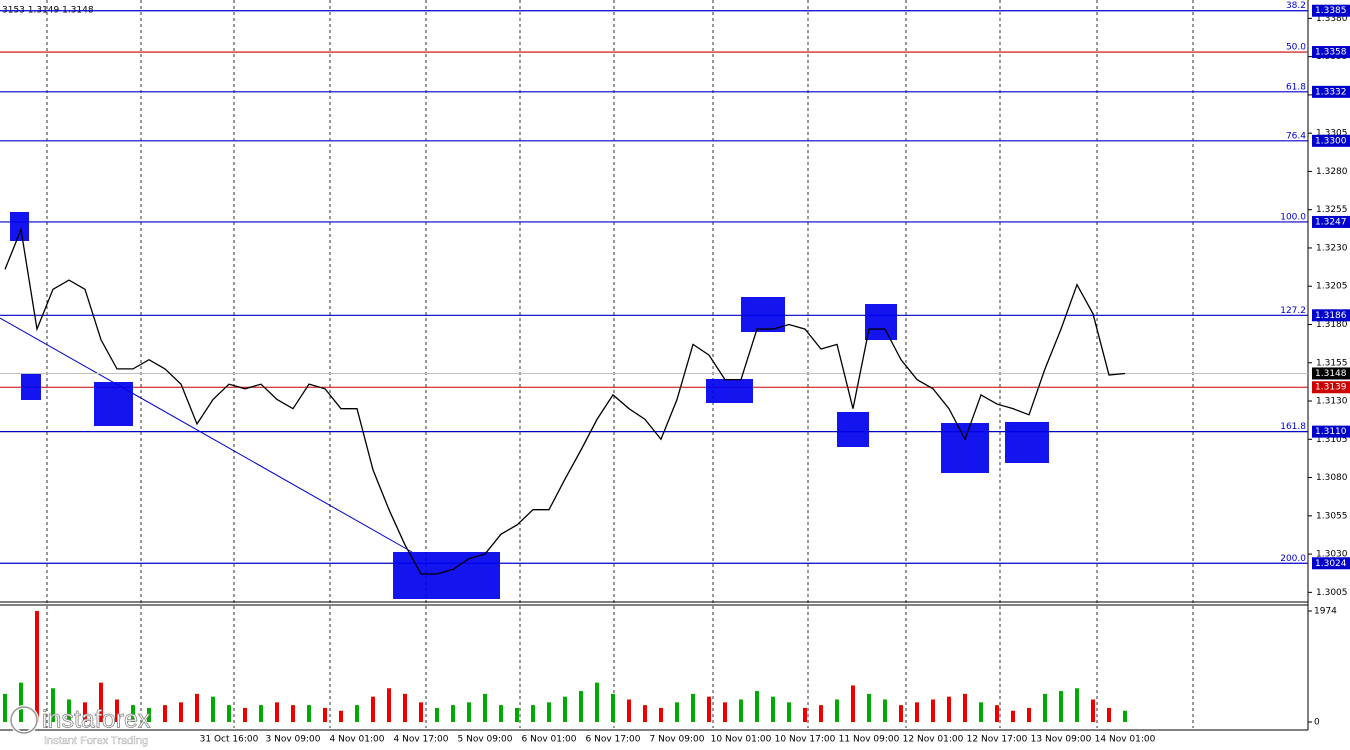 The image size is (1350, 750). Describe the element at coordinates (1332, 516) in the screenshot. I see `y-tick-label: 1.3055` at that location.